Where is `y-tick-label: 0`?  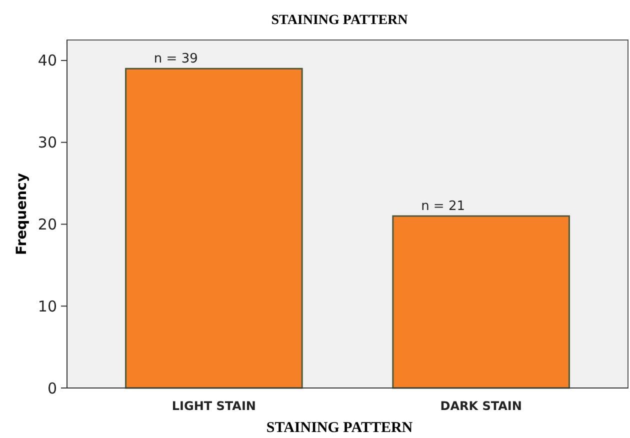 y-tick-label: 0 is located at coordinates (52, 388).